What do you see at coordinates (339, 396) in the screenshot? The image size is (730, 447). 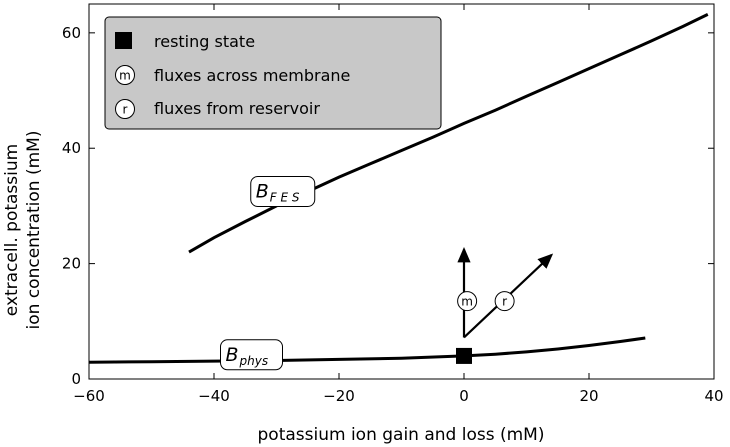 I see `x-tick-label: −20` at bounding box center [339, 396].